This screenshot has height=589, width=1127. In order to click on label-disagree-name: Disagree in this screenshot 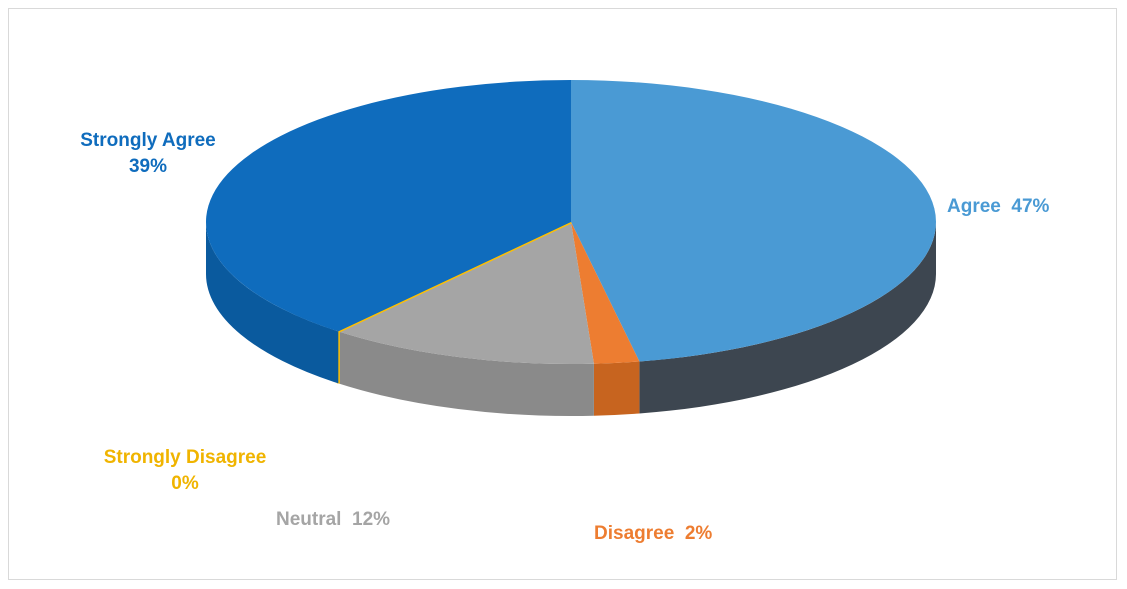, I will do `click(634, 533)`.